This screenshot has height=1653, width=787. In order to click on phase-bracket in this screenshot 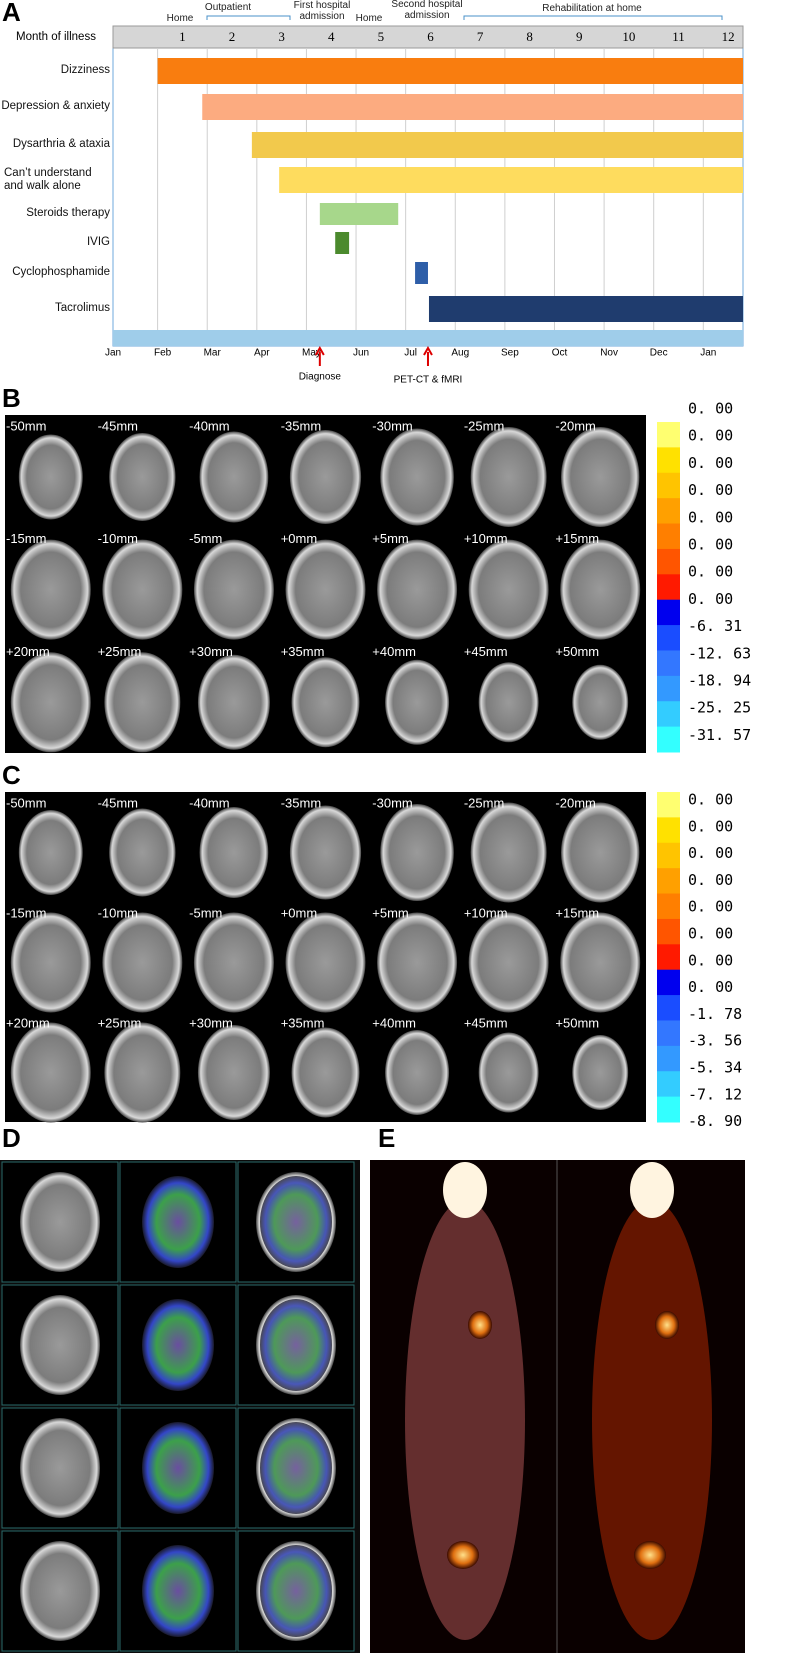, I will do `click(464, 17)`.